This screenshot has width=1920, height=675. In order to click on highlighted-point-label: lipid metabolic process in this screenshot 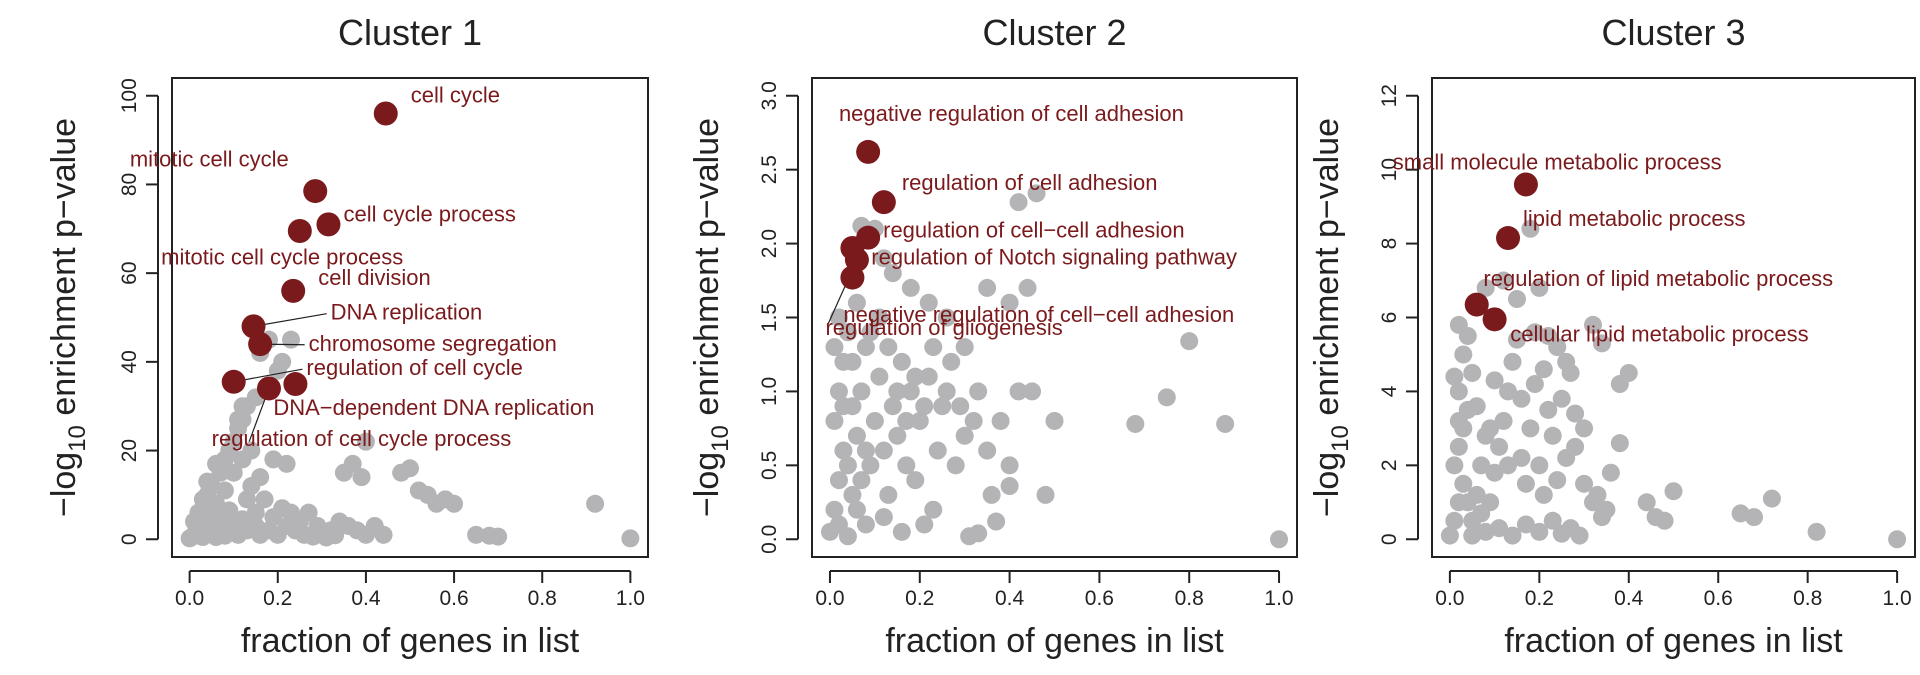, I will do `click(1634, 218)`.